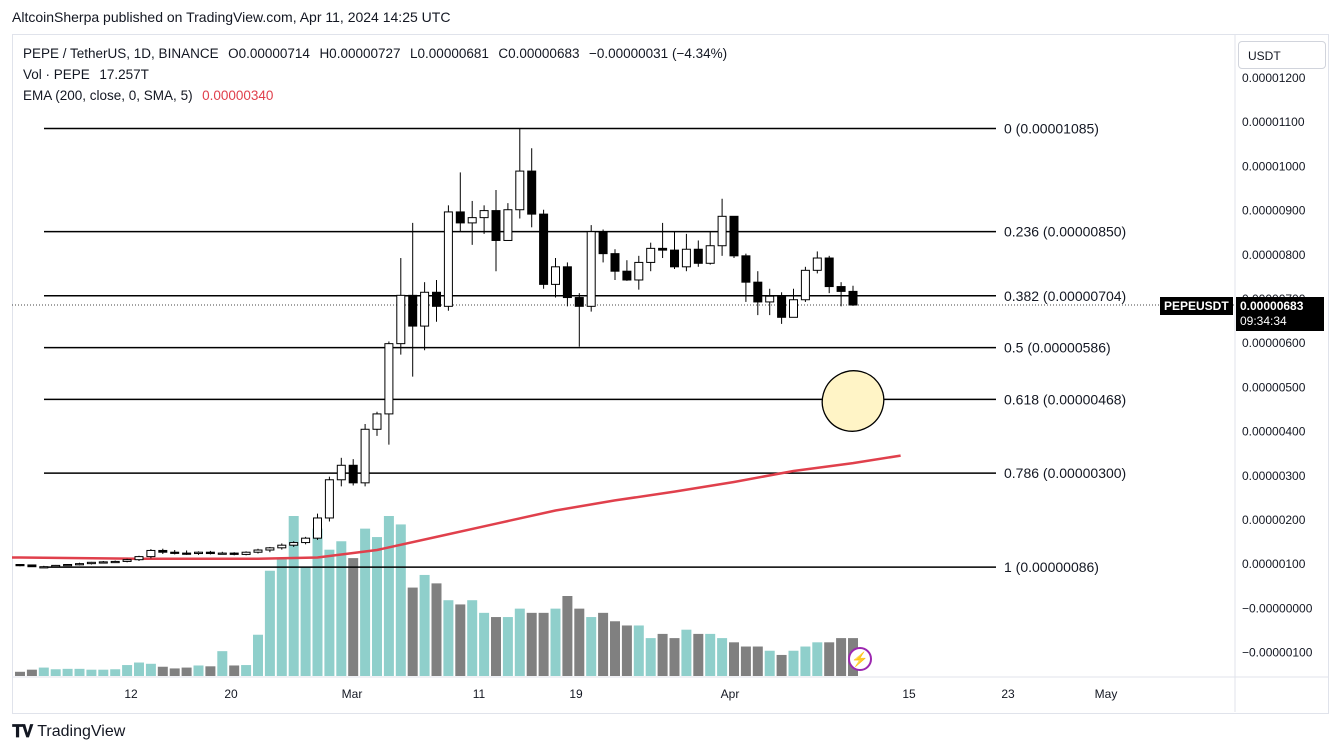  What do you see at coordinates (231, 694) in the screenshot?
I see `x-tick-label: 20` at bounding box center [231, 694].